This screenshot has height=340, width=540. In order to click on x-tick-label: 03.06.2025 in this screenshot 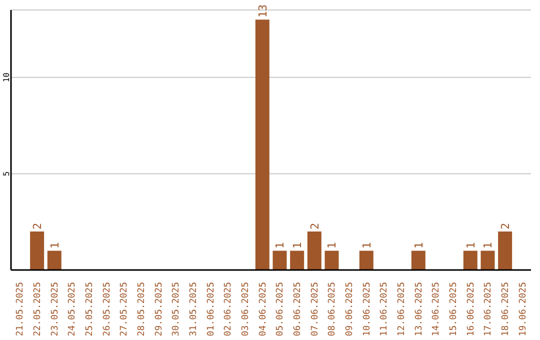, I will do `click(246, 309)`.